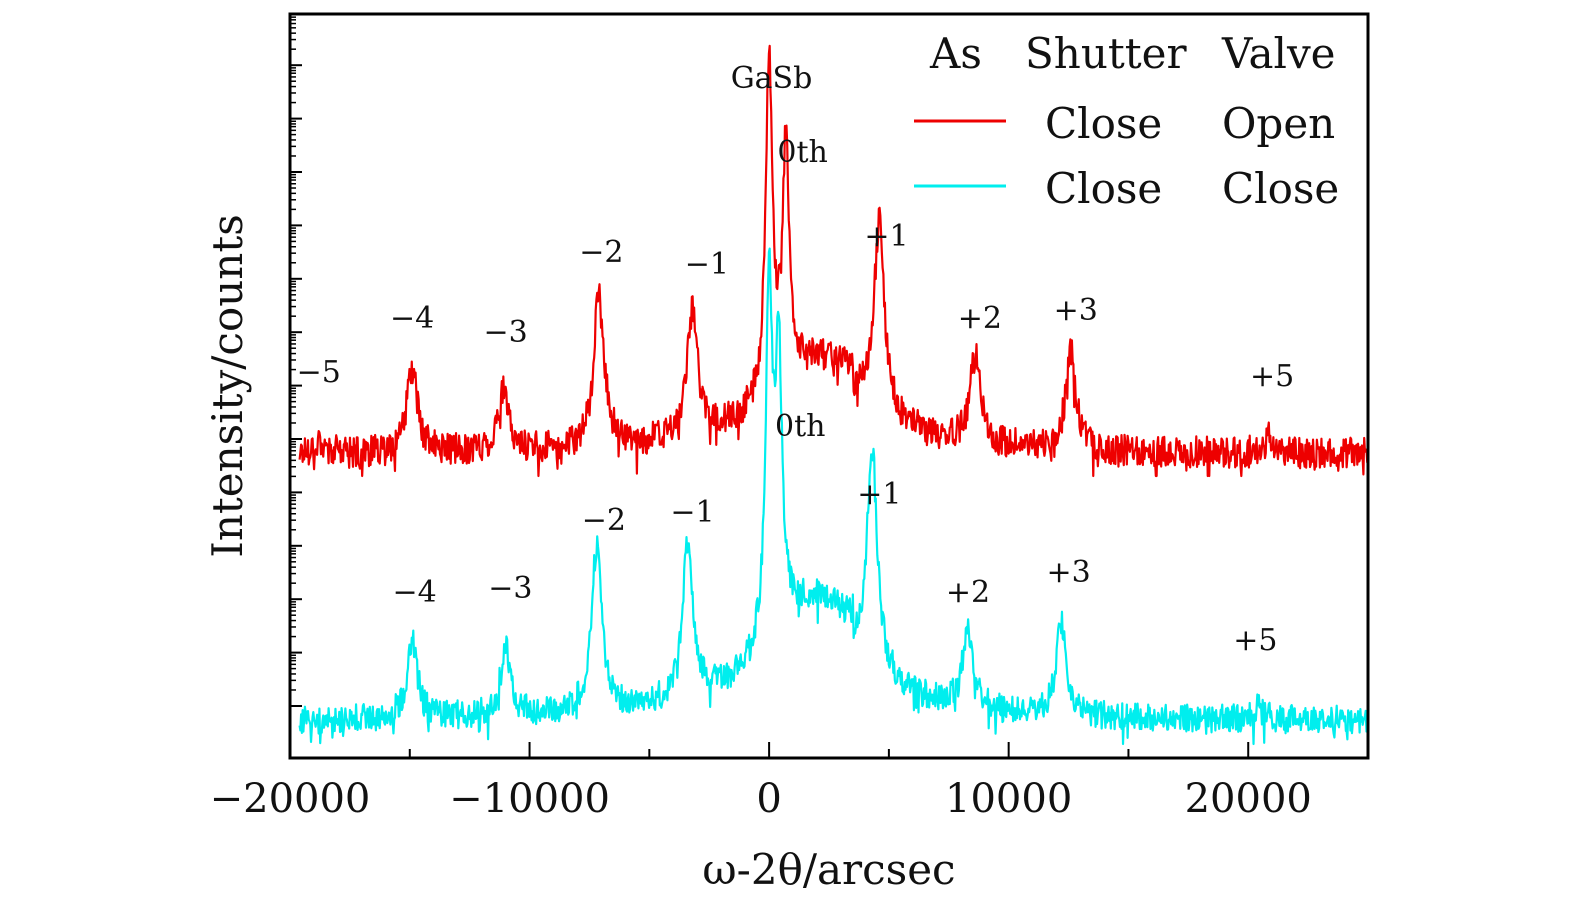  Describe the element at coordinates (879, 494) in the screenshot. I see `peak-label-cyan: +1` at that location.